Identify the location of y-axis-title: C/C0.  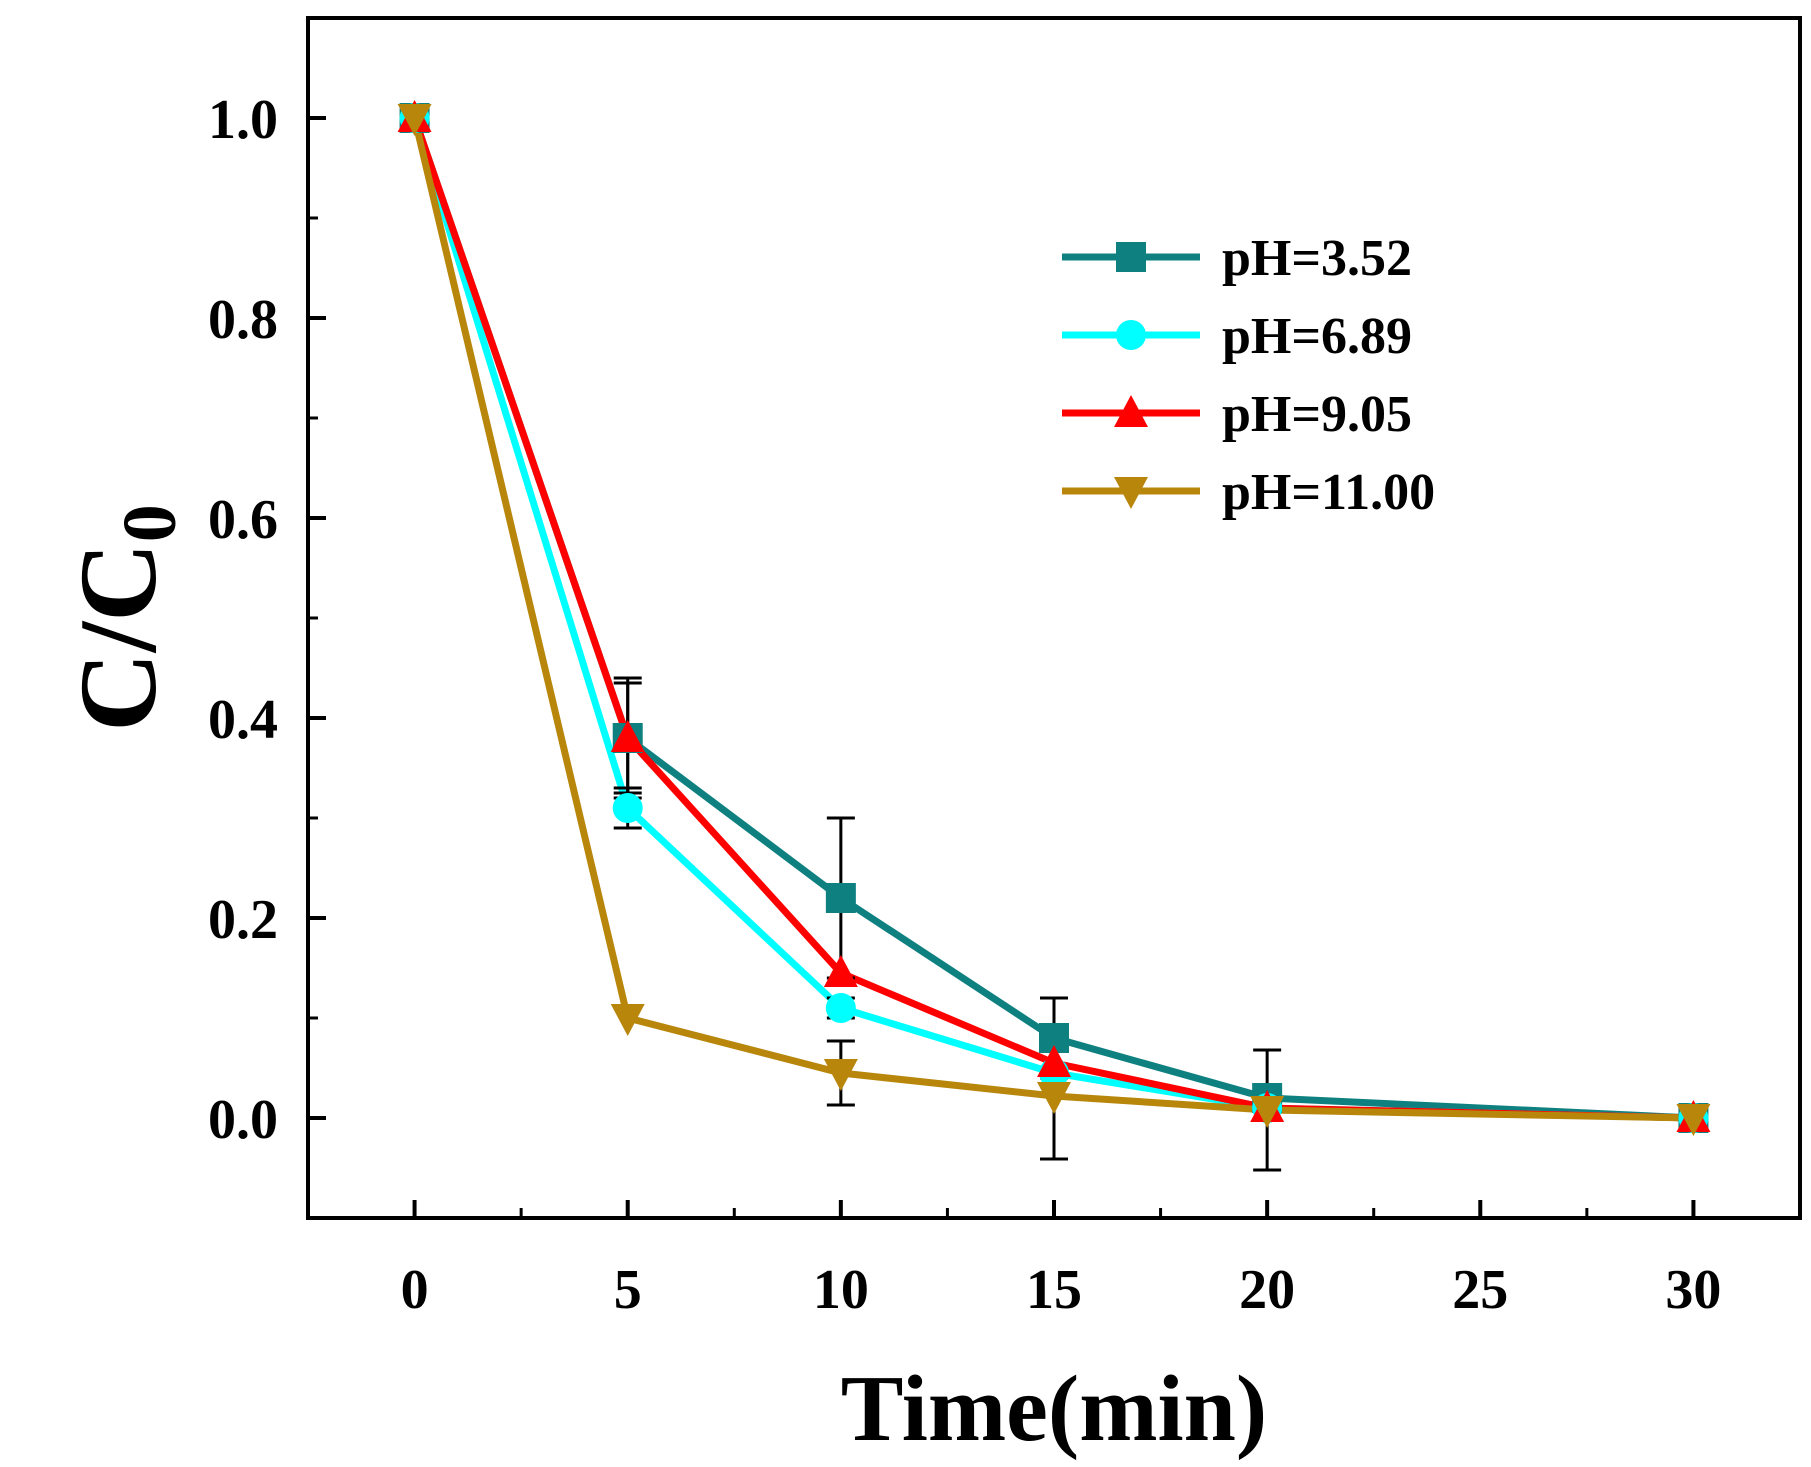
(124, 617).